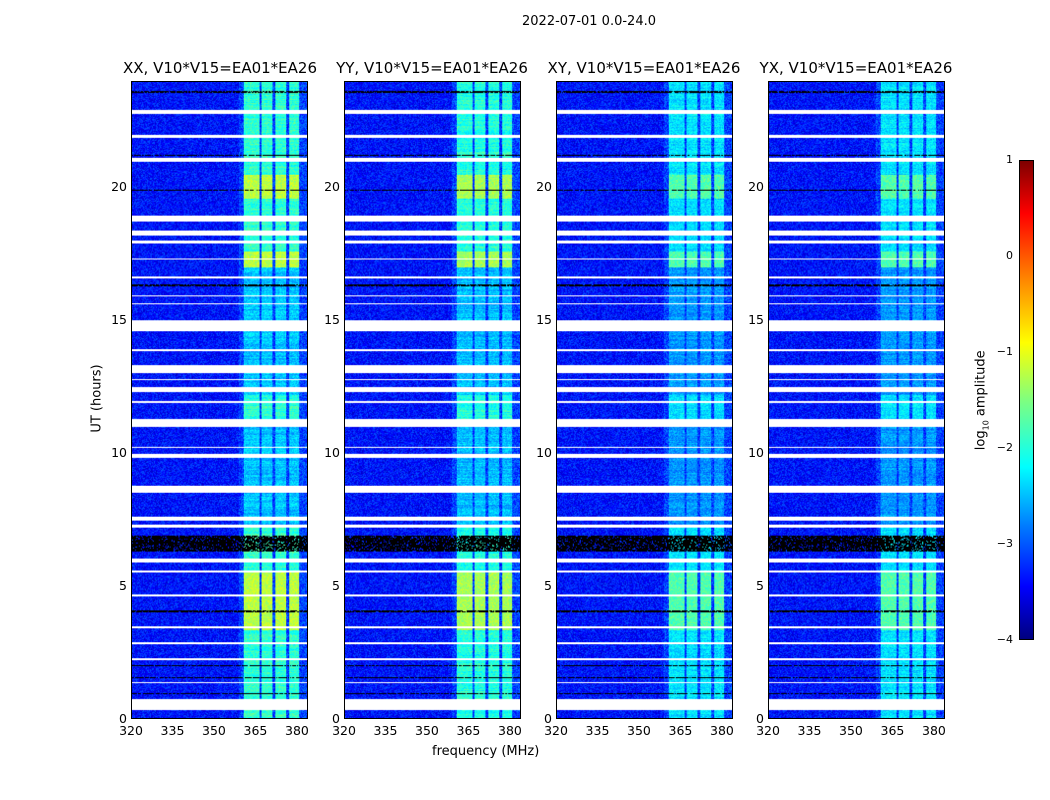 The height and width of the screenshot is (800, 1050). Describe the element at coordinates (432, 68) in the screenshot. I see `panel-title-yy: YY, V10*V15=EA01*EA26` at that location.